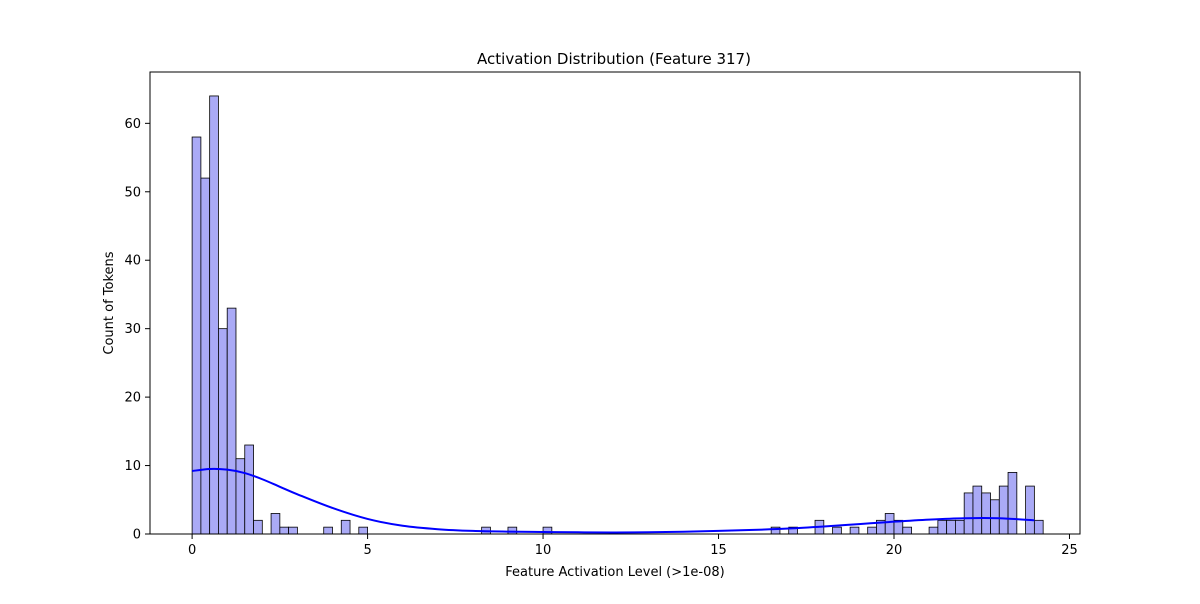 Image resolution: width=1200 pixels, height=604 pixels. I want to click on y-tick-label: 60, so click(132, 124).